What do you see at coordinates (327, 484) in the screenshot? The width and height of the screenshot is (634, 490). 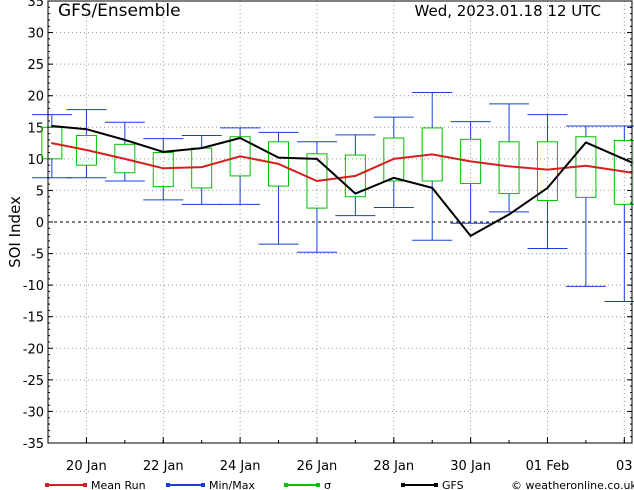 I see `legend-label-sigma: σ` at bounding box center [327, 484].